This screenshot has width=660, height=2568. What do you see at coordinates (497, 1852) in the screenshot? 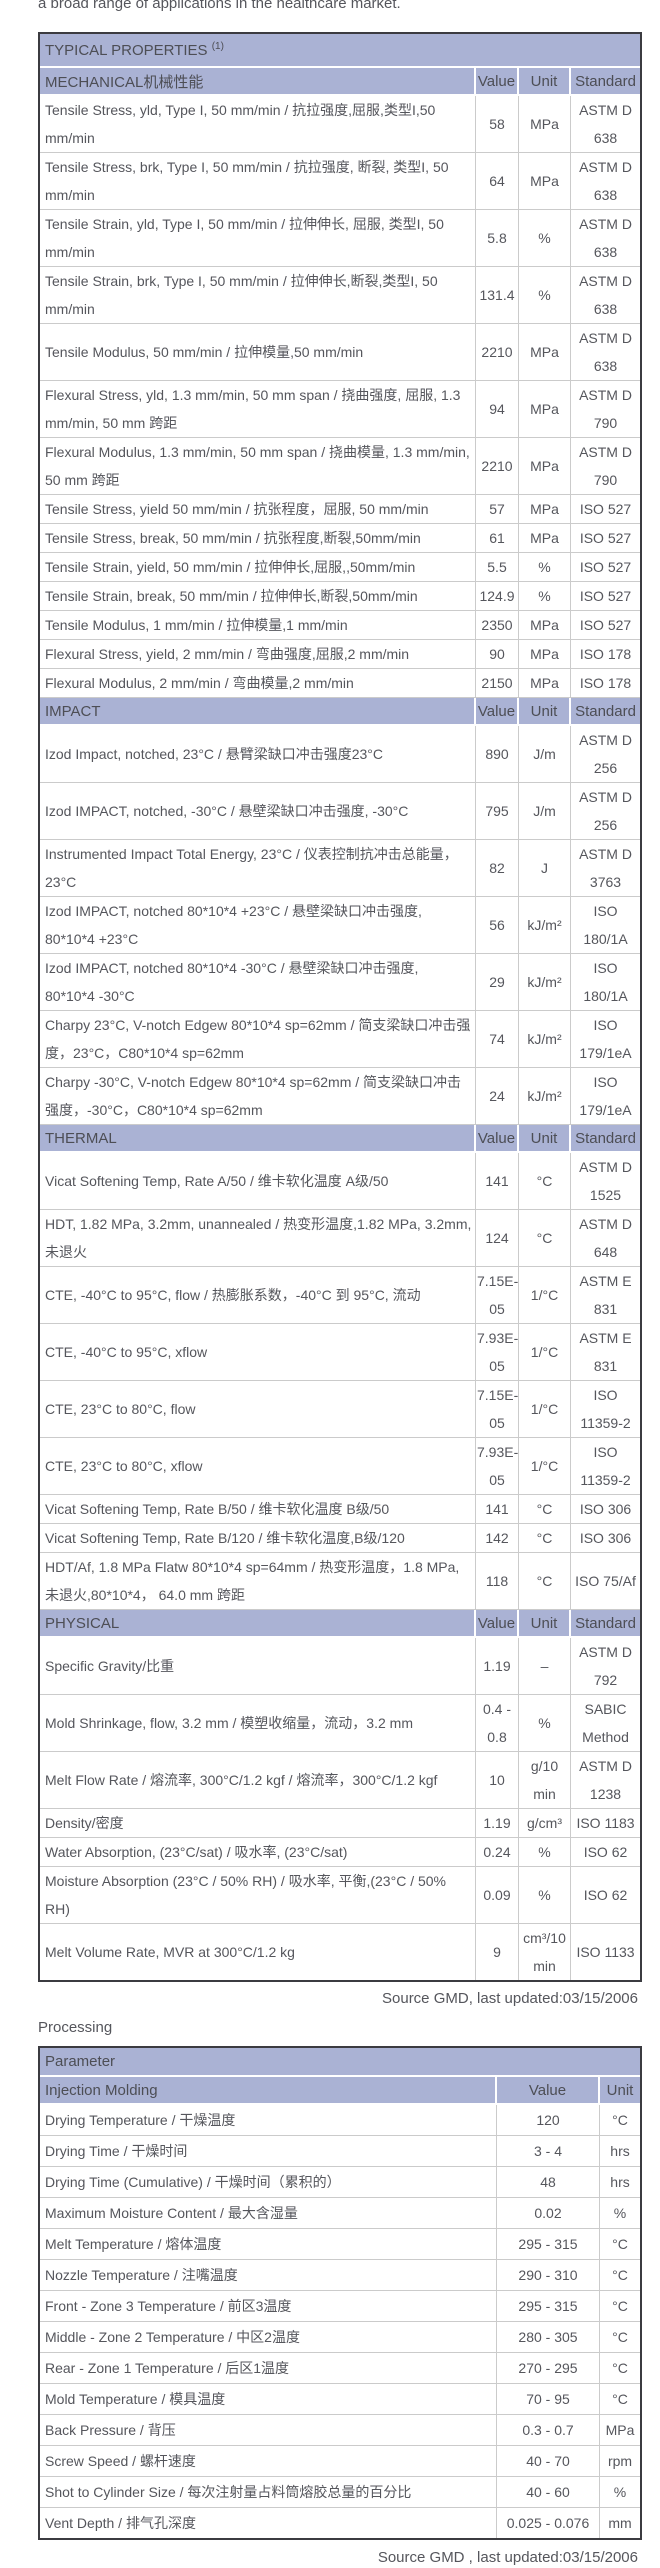
I see `value-cell: 0.24` at bounding box center [497, 1852].